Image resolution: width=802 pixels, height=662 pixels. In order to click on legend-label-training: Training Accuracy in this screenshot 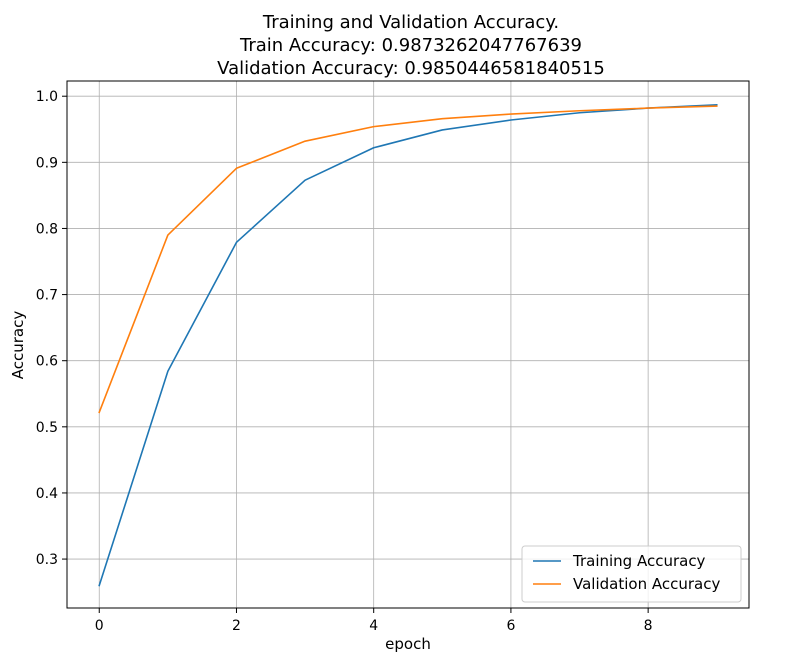, I will do `click(639, 561)`.